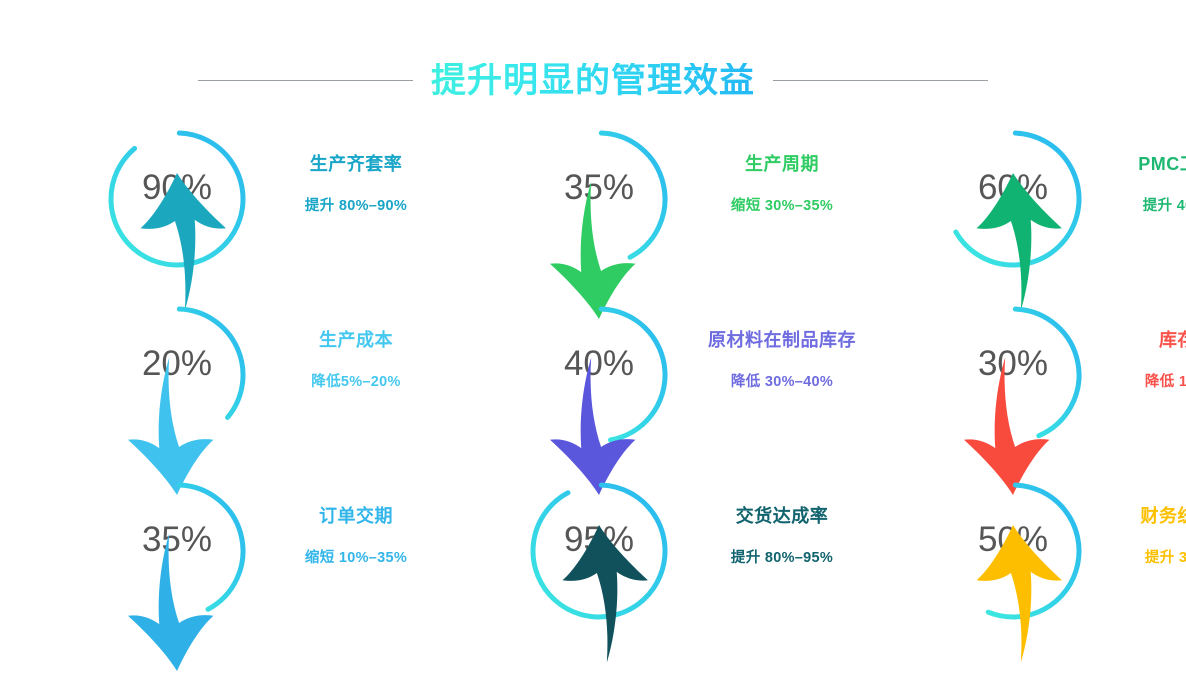  Describe the element at coordinates (1165, 557) in the screenshot. I see `metric-sublabel: 提升 30%–50%` at that location.